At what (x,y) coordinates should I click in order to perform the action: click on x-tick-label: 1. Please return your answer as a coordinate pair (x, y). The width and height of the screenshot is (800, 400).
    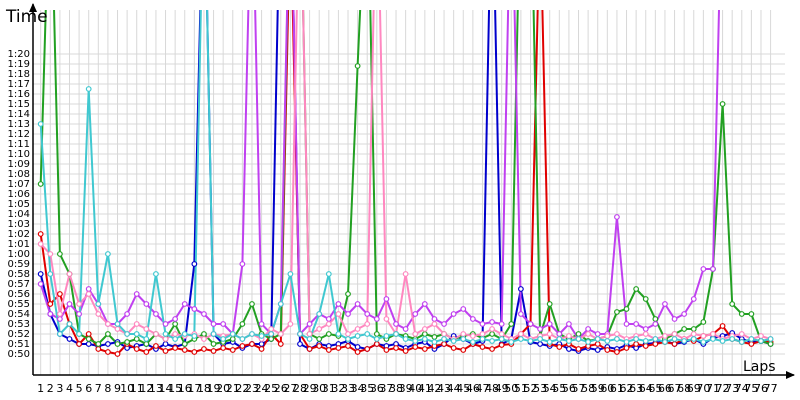
    Looking at the image, I should click on (40, 388).